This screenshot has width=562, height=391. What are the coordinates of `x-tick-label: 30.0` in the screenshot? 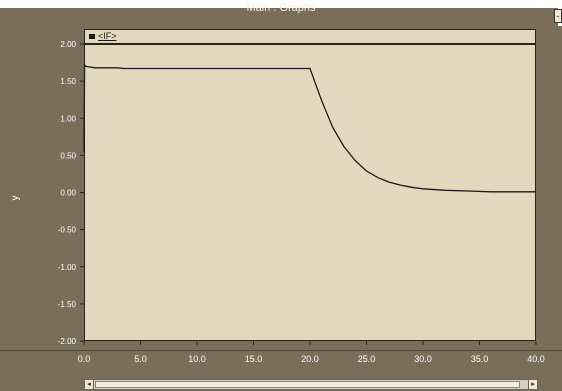 It's located at (423, 359).